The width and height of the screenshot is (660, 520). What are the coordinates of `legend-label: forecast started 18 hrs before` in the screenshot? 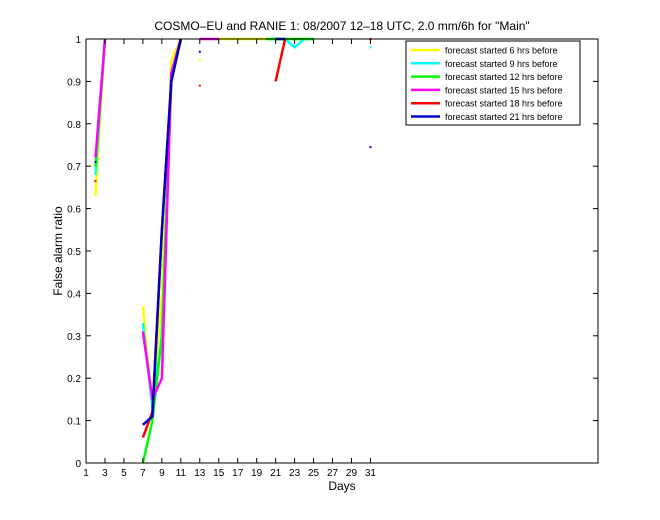 It's located at (504, 104).